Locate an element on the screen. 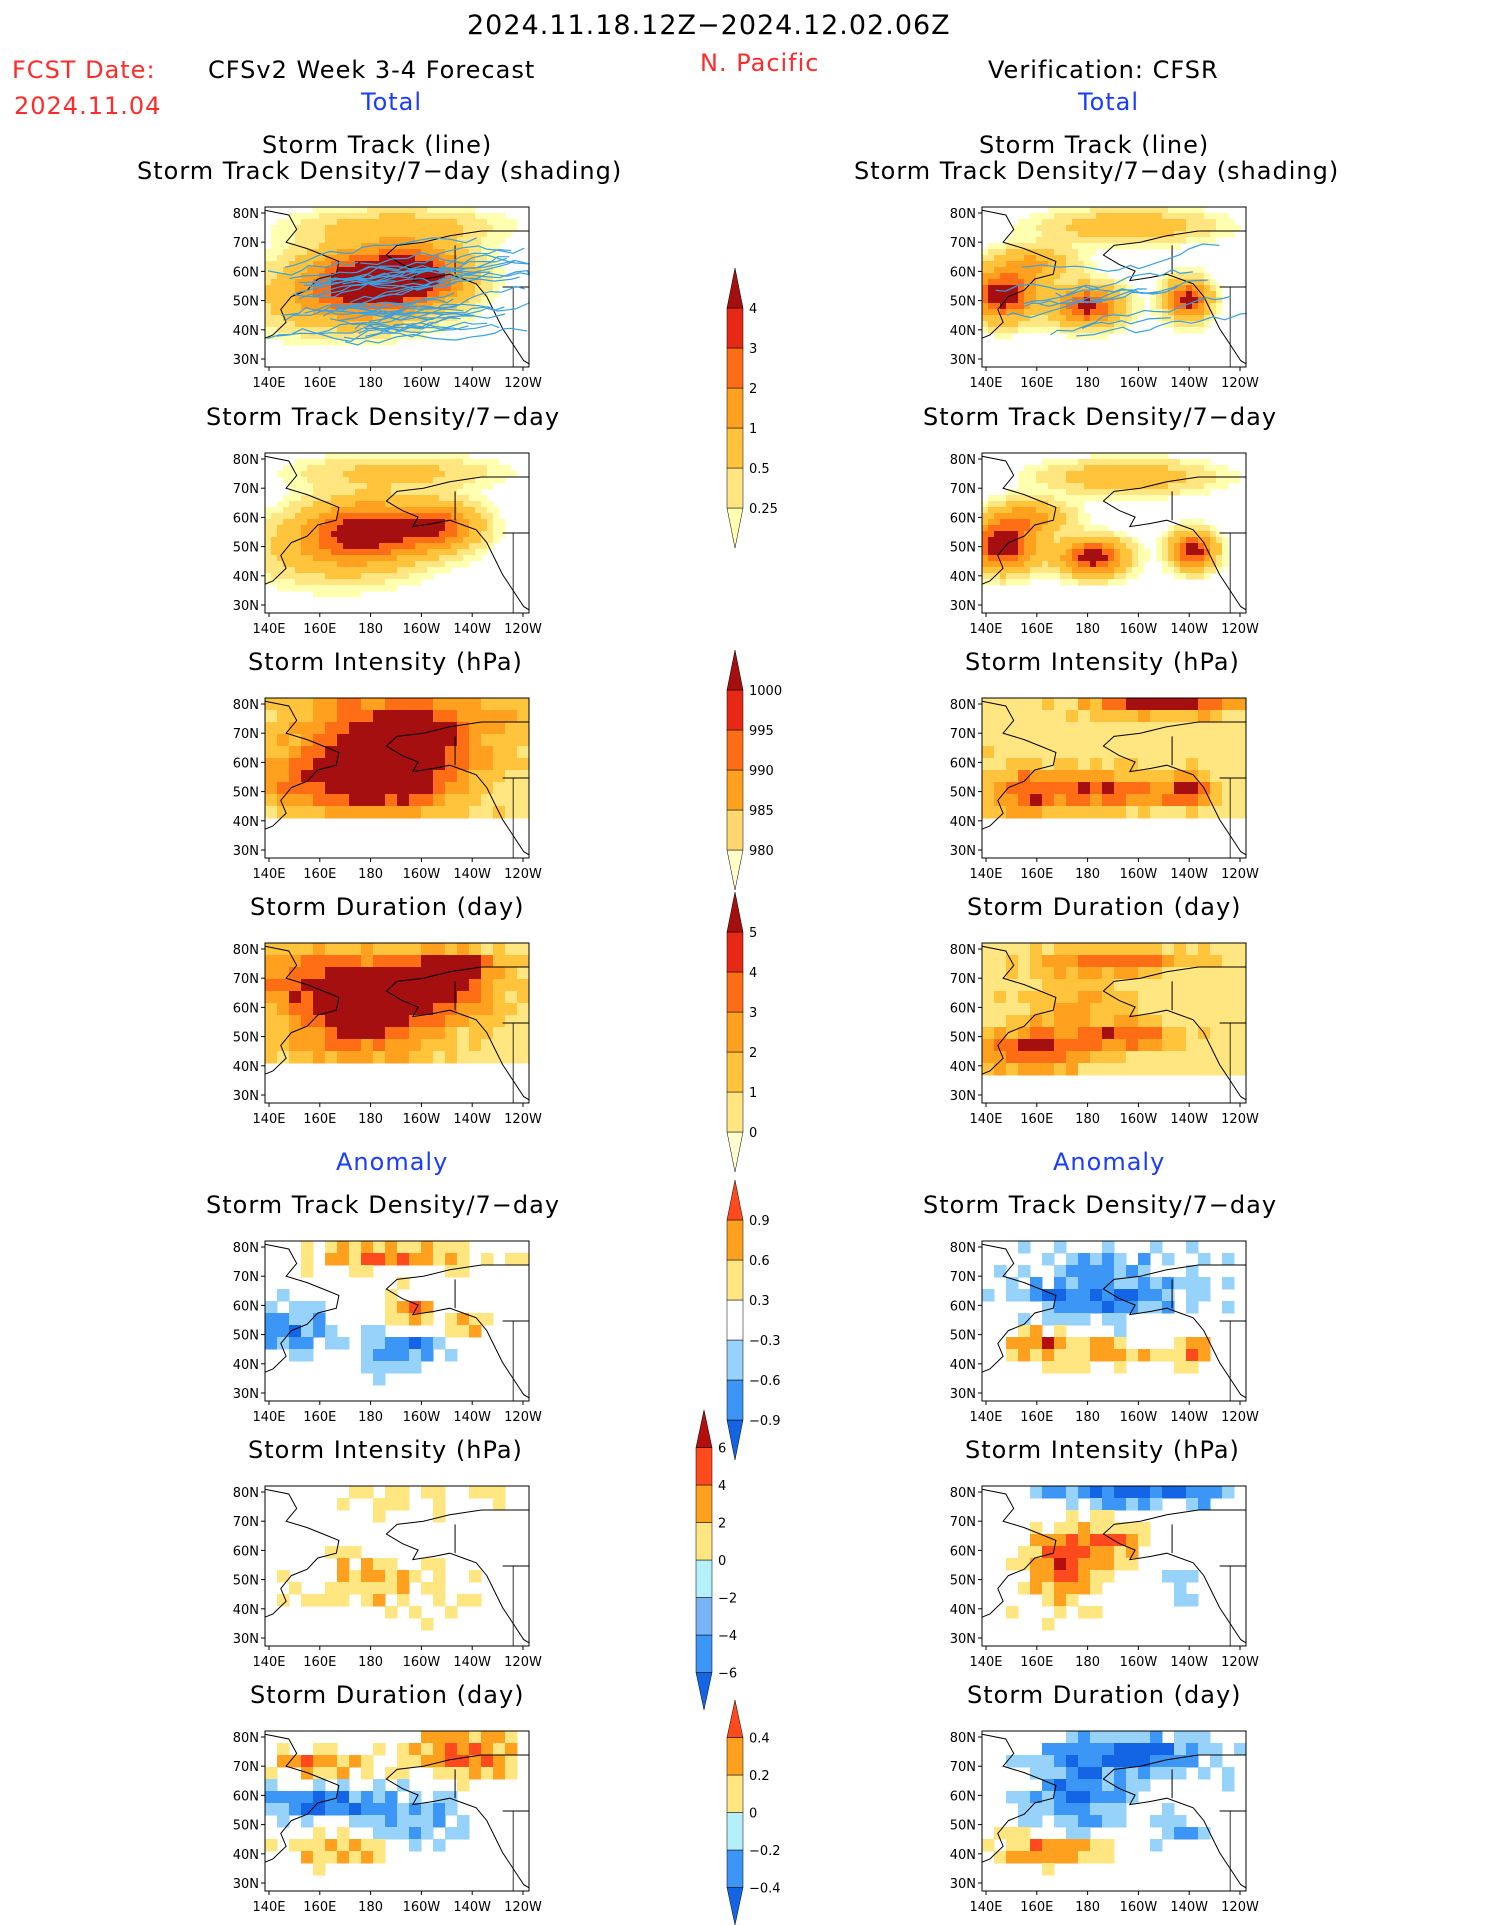 The image size is (1487, 1925). storm-track-line is located at coordinates (412, 316).